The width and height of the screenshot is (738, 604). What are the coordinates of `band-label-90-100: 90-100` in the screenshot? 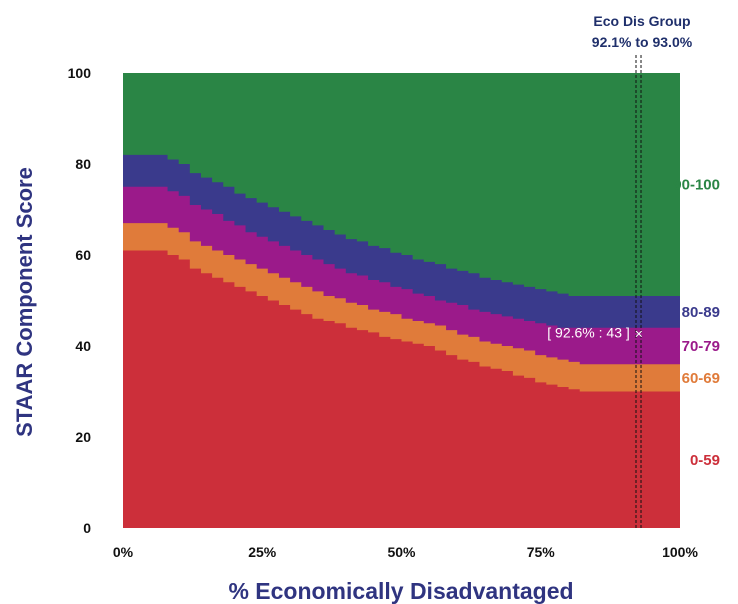 It's located at (696, 184).